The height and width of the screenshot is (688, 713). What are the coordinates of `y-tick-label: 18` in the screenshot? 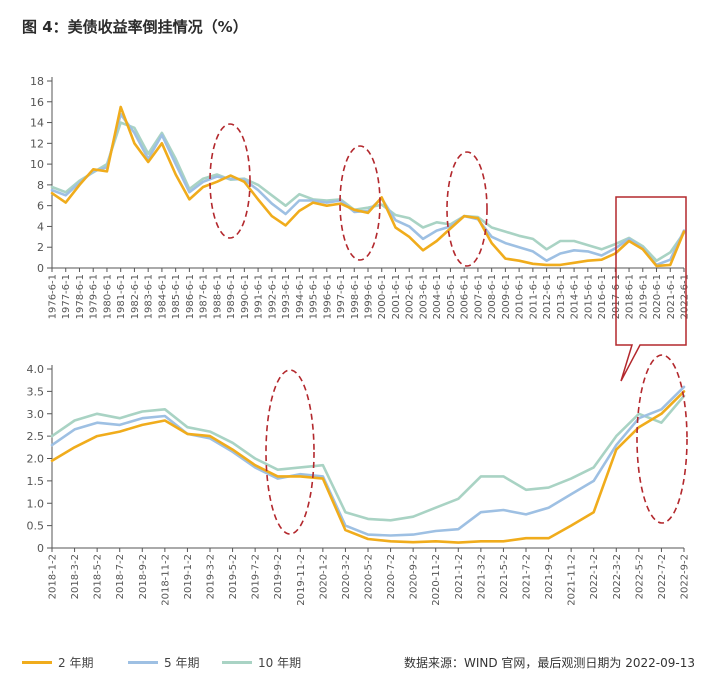 It's located at (37, 81).